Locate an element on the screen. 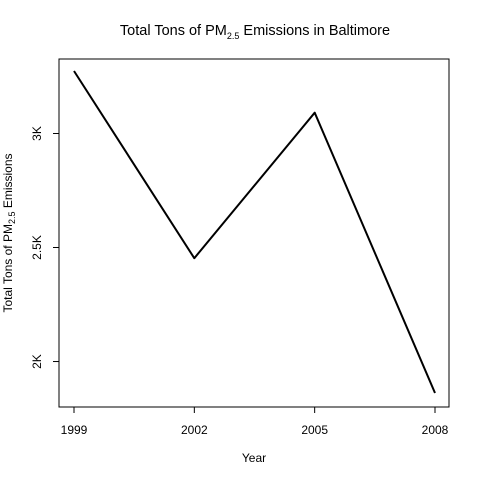  y-tick-label: 2K is located at coordinates (37, 361).